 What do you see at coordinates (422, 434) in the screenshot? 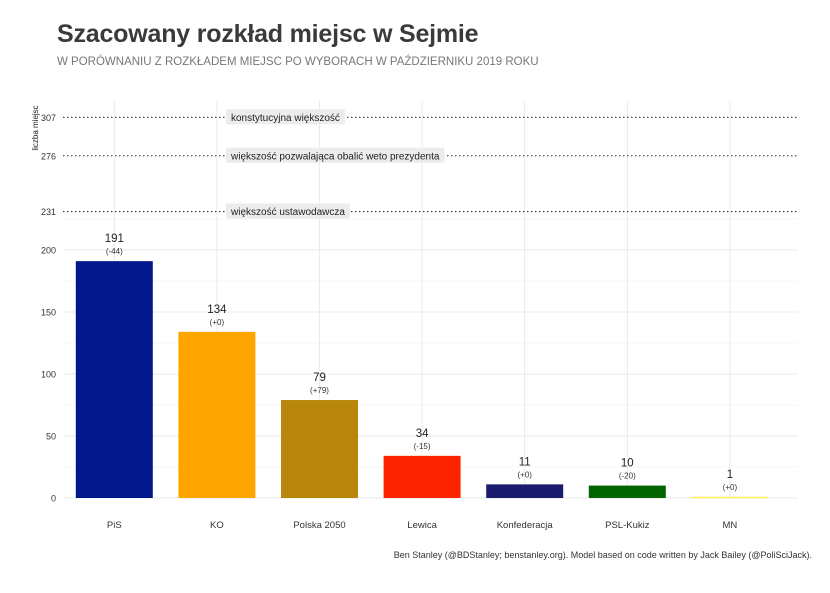
I see `bar-value-label: 34` at bounding box center [422, 434].